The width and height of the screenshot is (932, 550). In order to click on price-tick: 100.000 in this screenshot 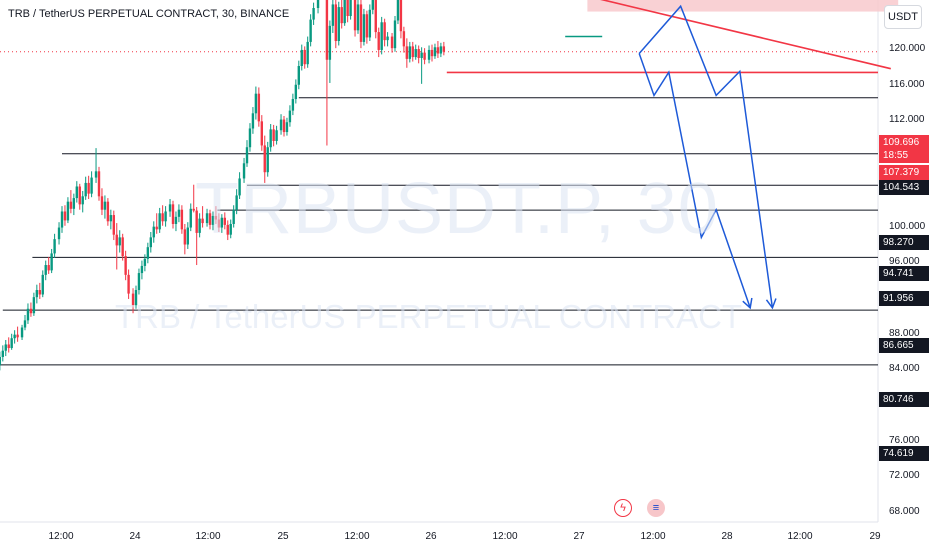, I will do `click(907, 226)`.